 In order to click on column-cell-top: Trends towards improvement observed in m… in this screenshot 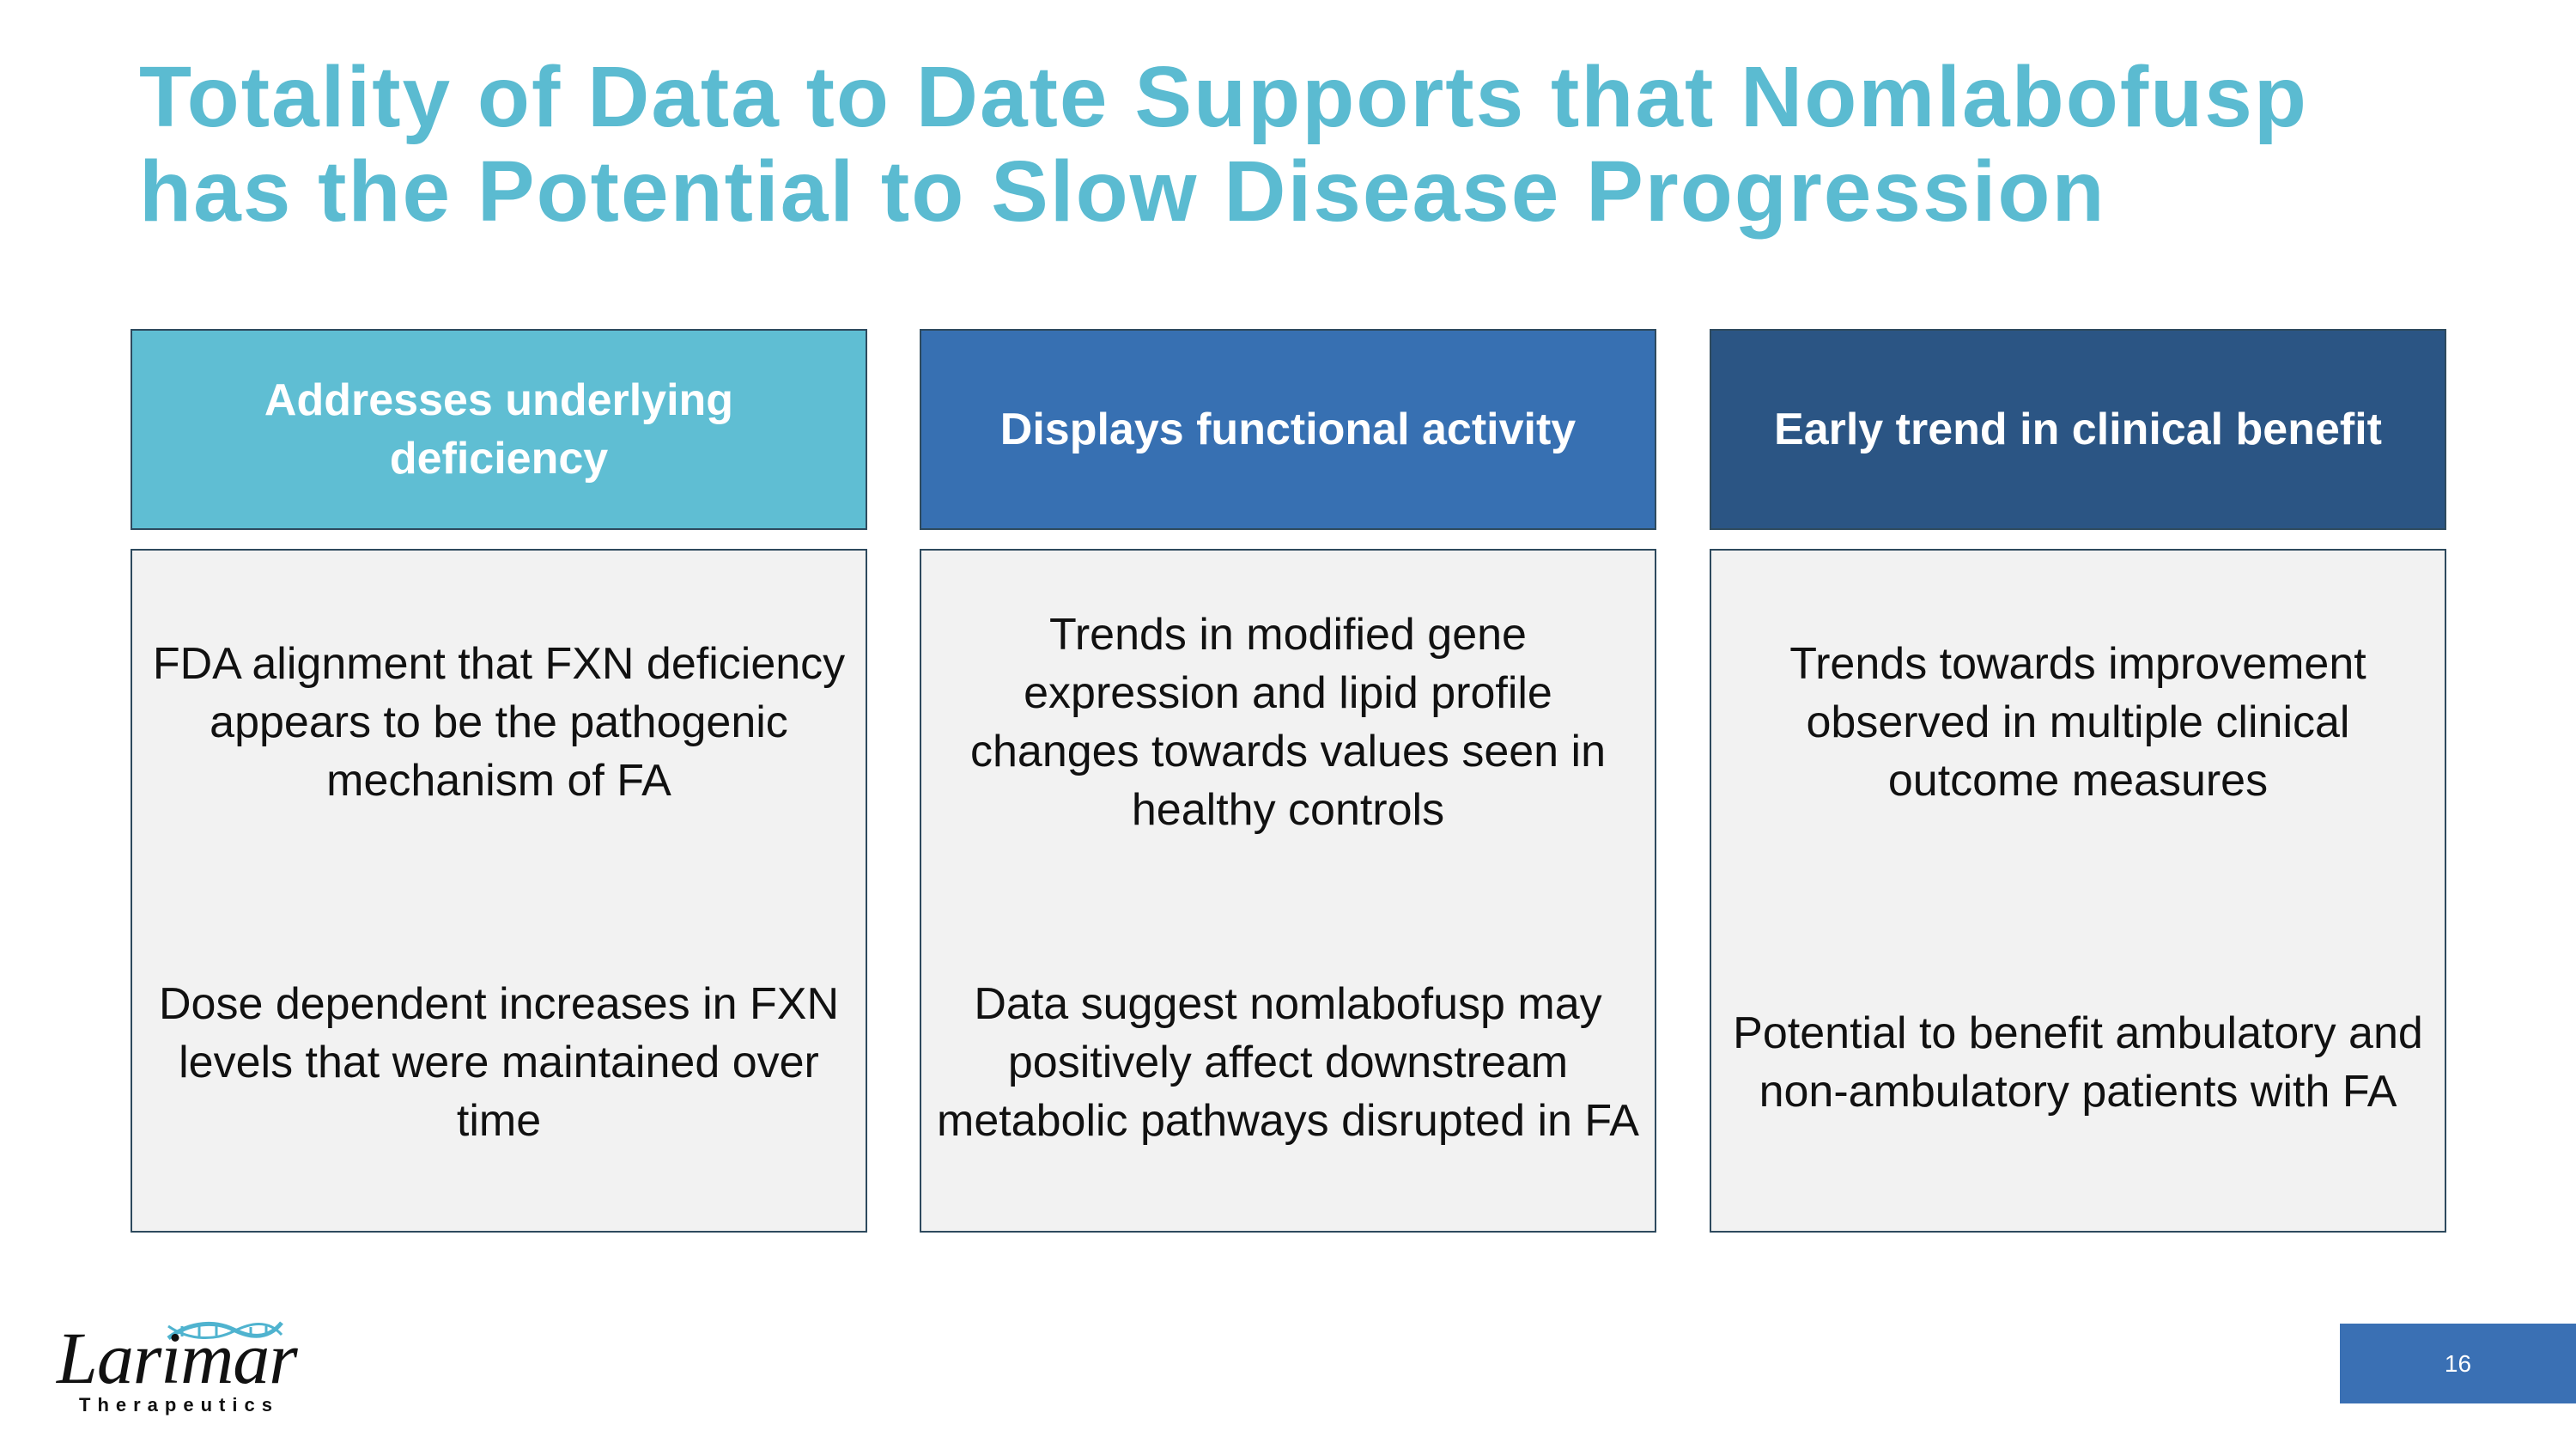, I will do `click(2078, 722)`.